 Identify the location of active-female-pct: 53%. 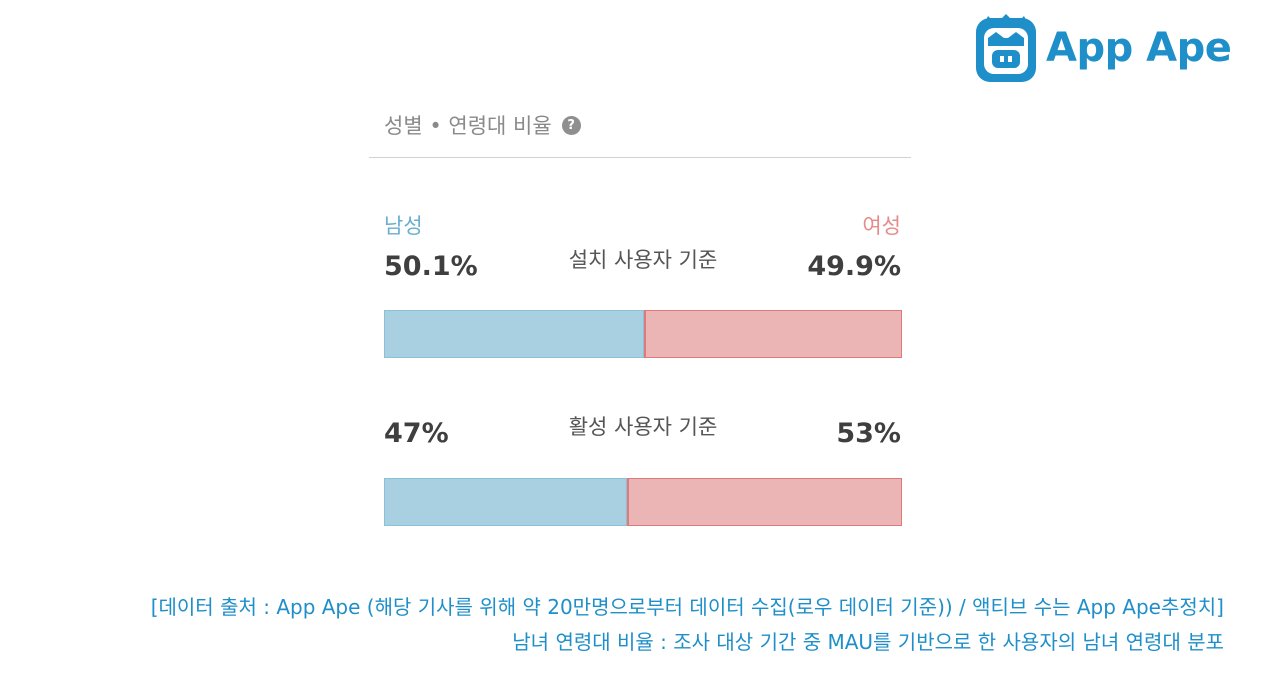
(868, 433).